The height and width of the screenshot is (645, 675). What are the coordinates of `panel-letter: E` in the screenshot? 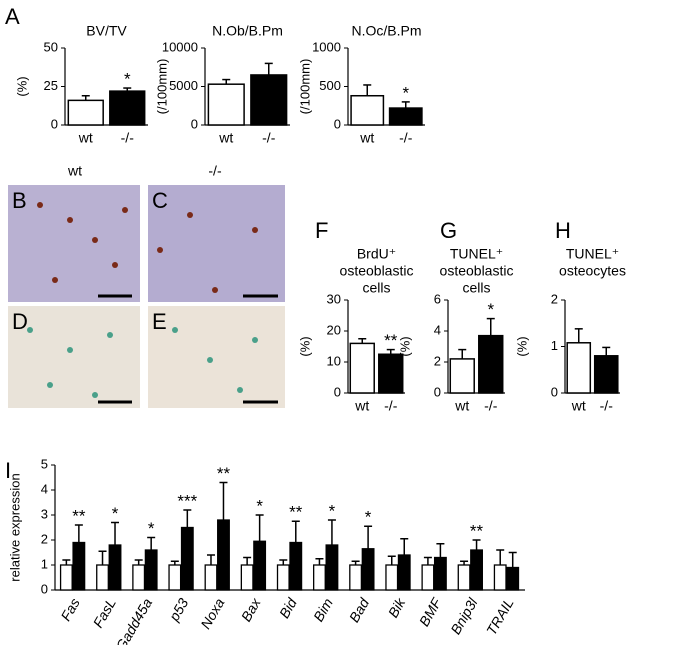 It's located at (159, 321).